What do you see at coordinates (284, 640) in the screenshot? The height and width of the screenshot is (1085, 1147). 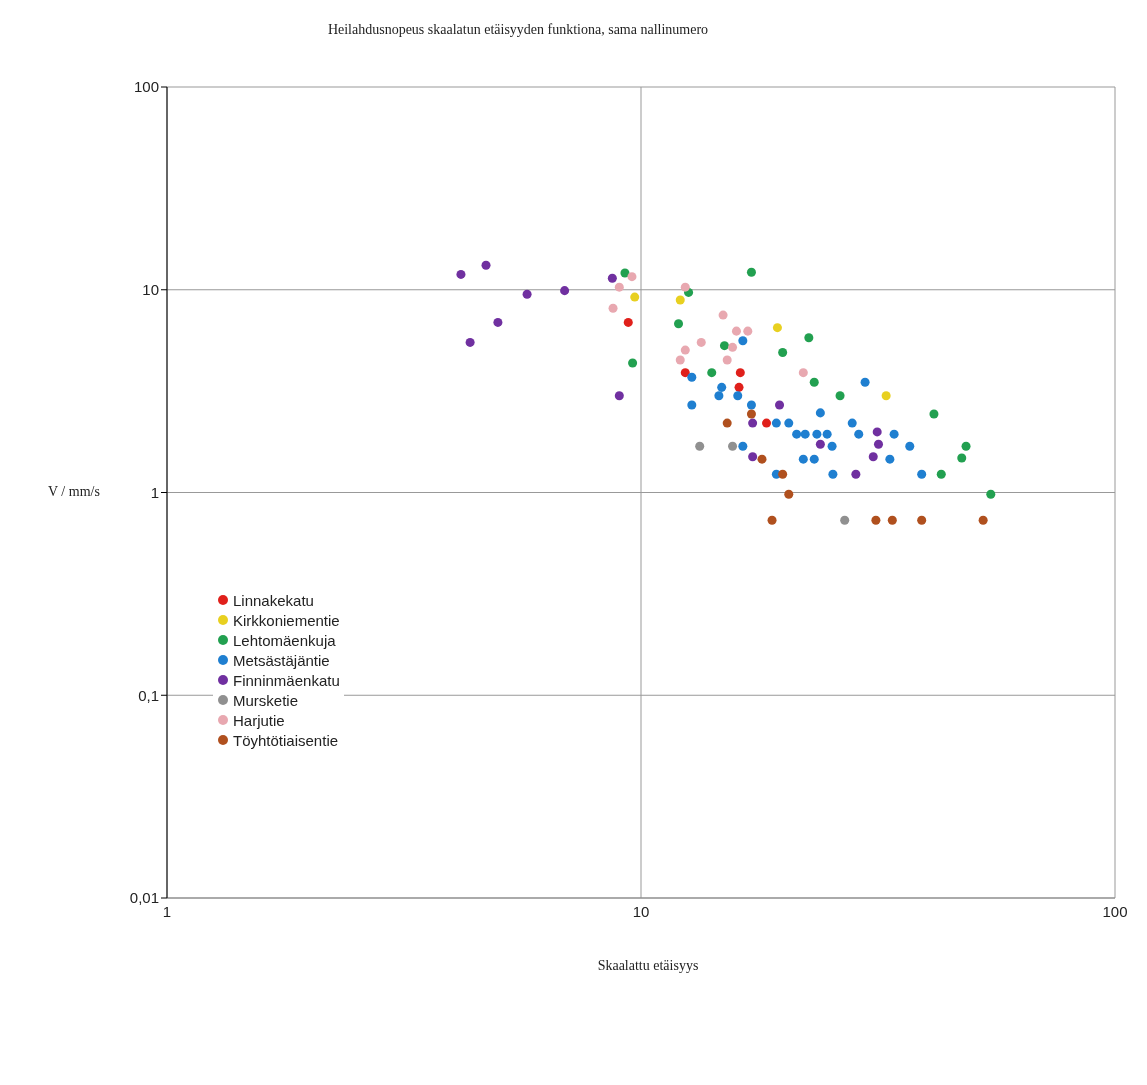 I see `legend-label: Lehtomäenkuja` at bounding box center [284, 640].